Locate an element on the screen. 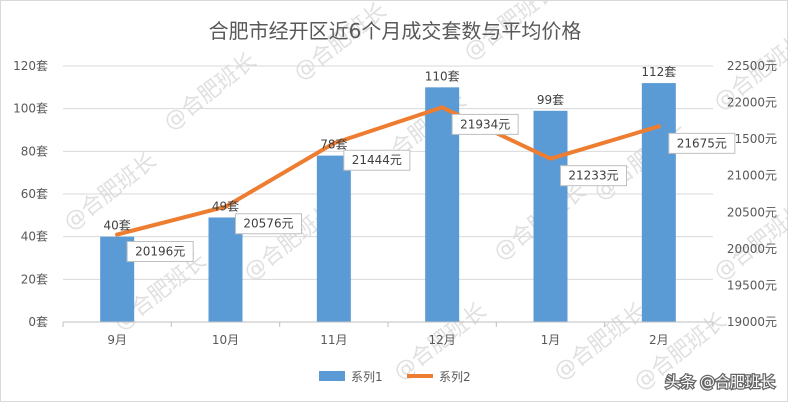  left-tick-label: 120套 is located at coordinates (30, 66).